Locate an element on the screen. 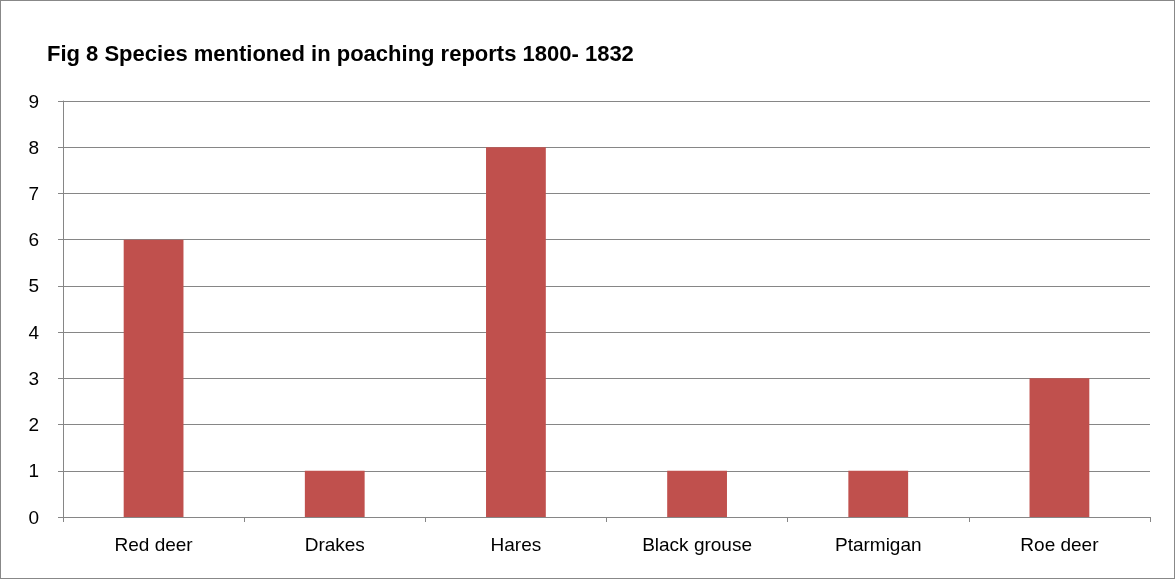 The height and width of the screenshot is (579, 1175). x-tick-label: Roe deer is located at coordinates (1060, 544).